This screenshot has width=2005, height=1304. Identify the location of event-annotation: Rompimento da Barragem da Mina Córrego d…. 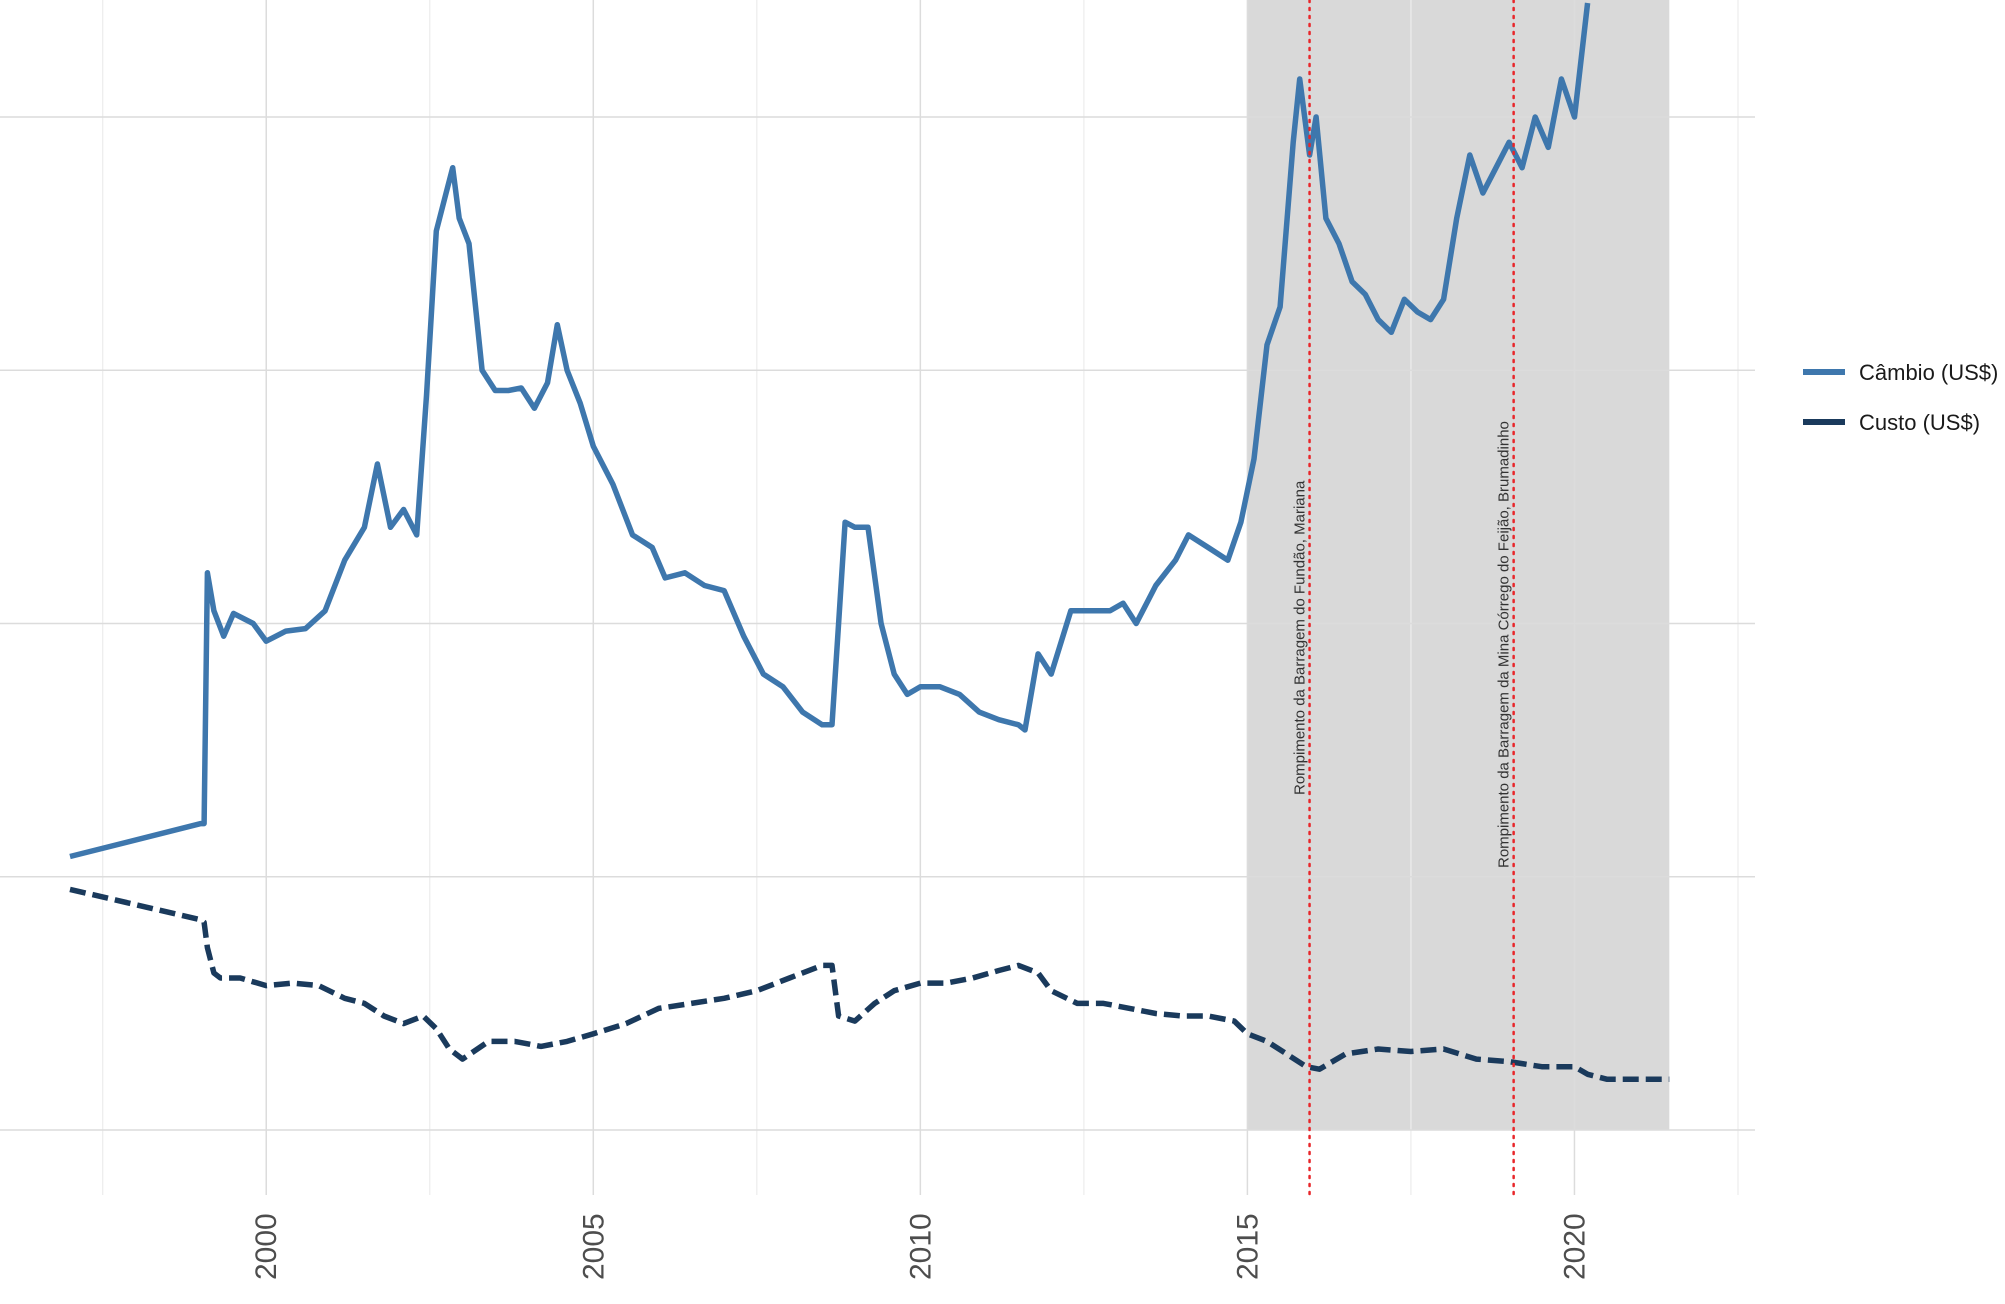
(1504, 644).